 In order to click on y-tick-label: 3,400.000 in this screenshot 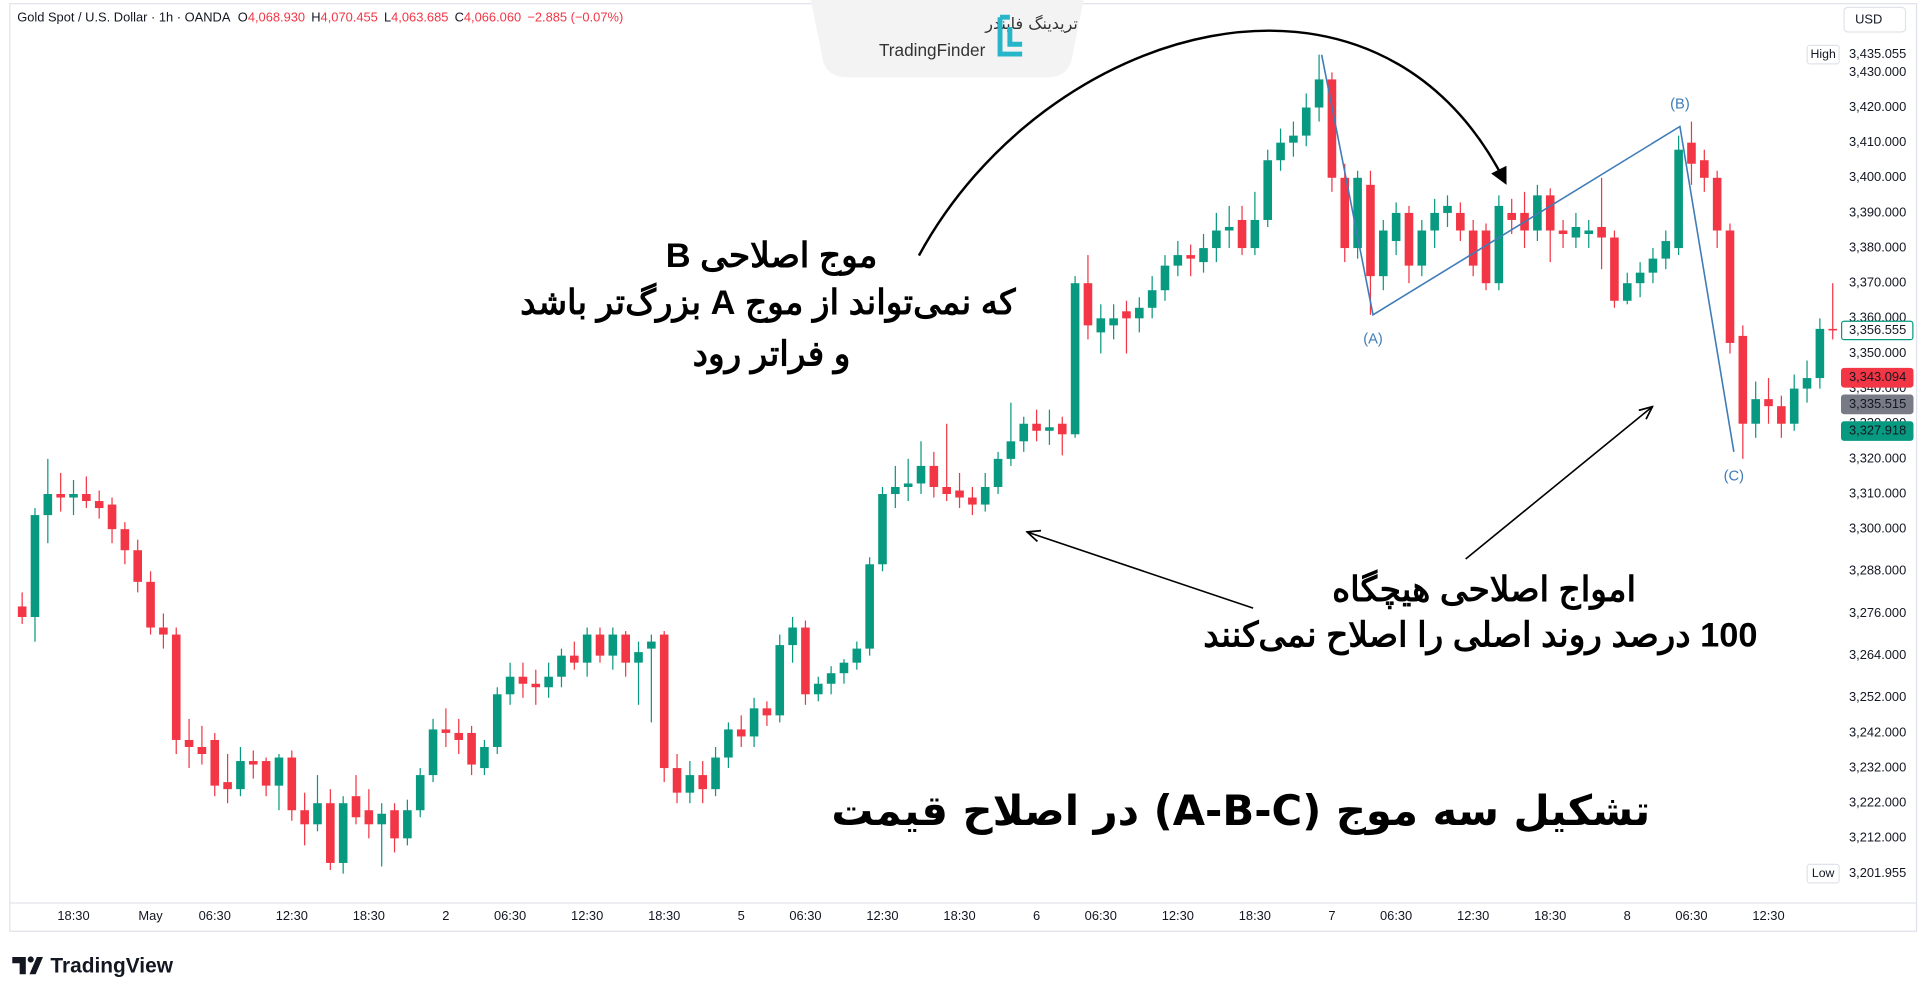, I will do `click(1877, 176)`.